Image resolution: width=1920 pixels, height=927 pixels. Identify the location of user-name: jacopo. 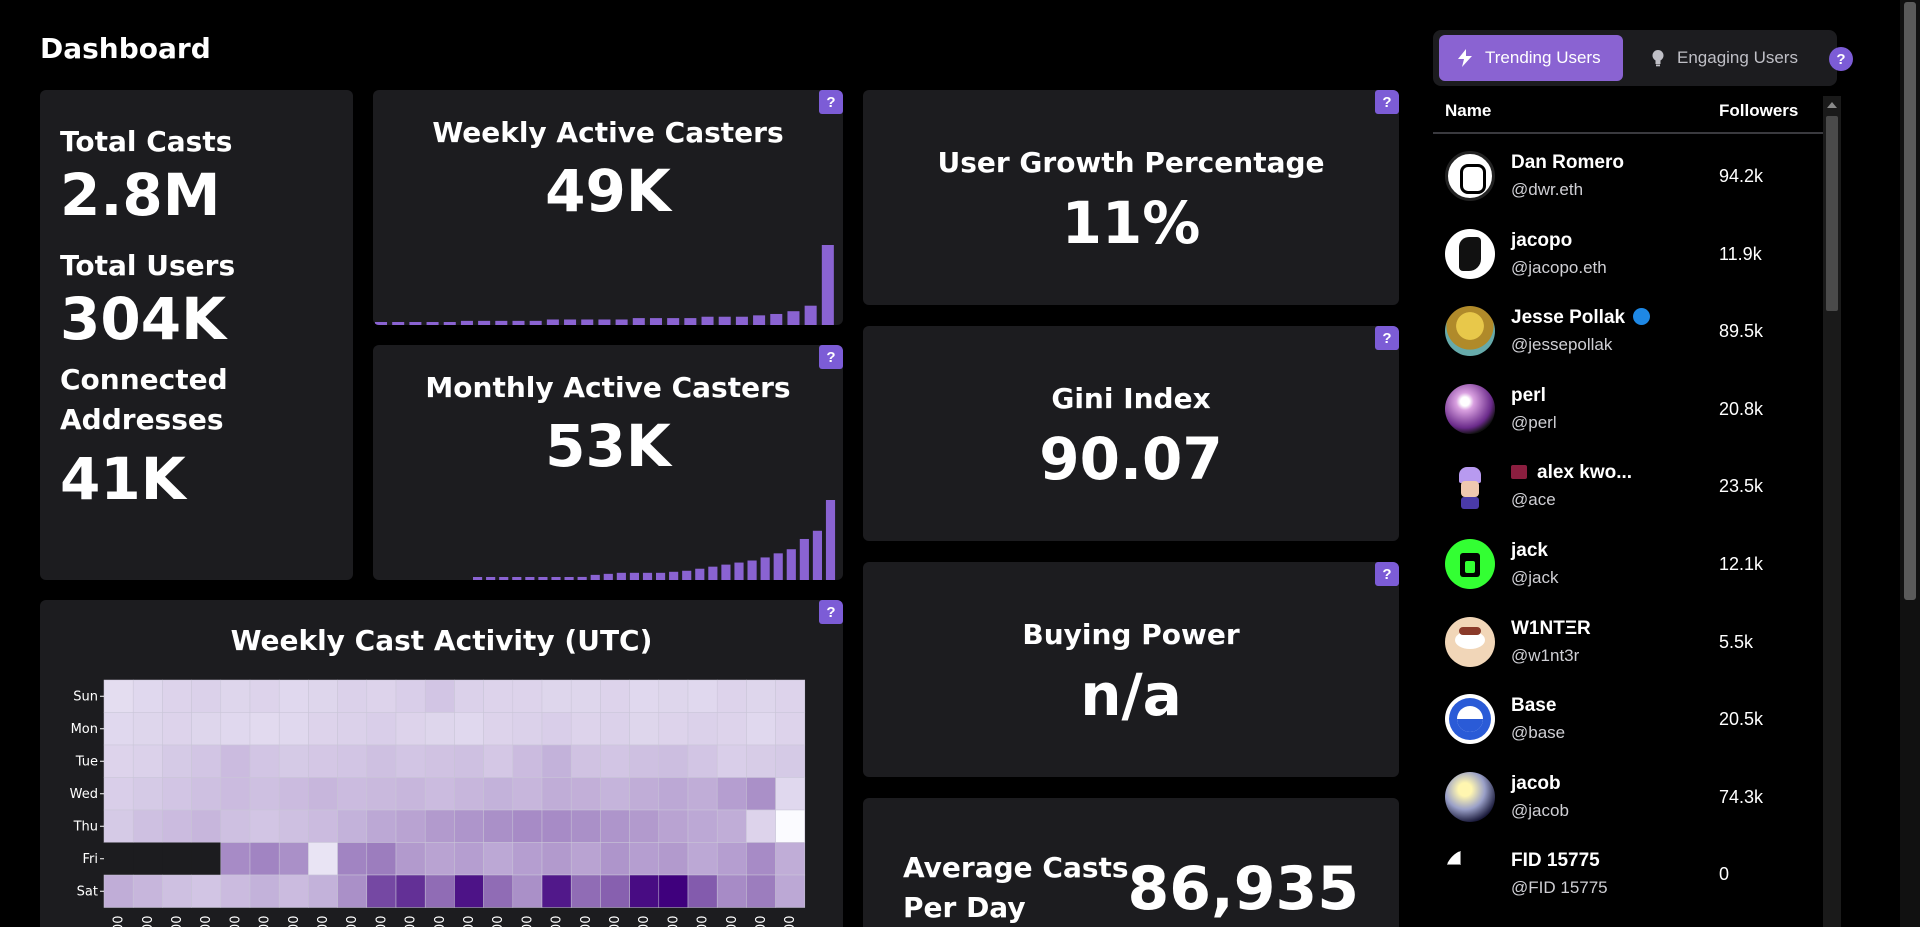
(1542, 240).